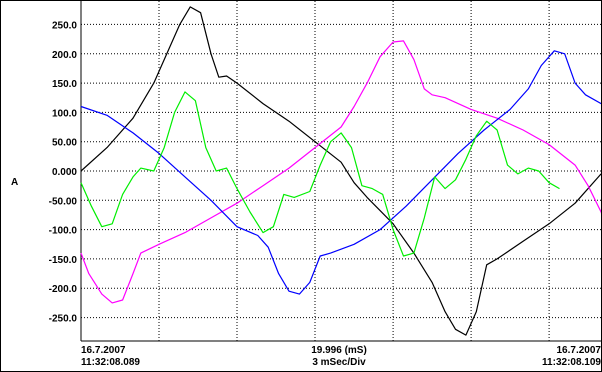 Image resolution: width=602 pixels, height=372 pixels. I want to click on y-tick-label: 150.0, so click(64, 84).